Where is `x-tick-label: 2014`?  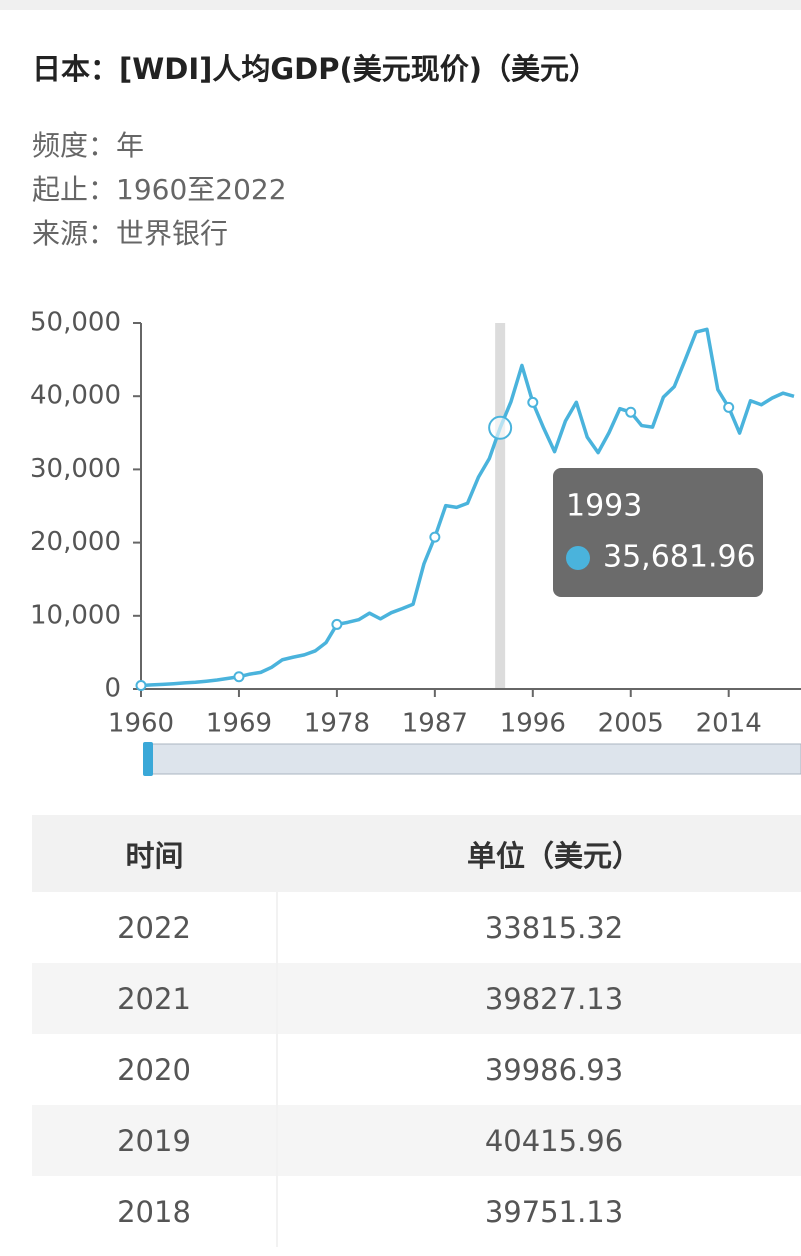 x-tick-label: 2014 is located at coordinates (729, 724).